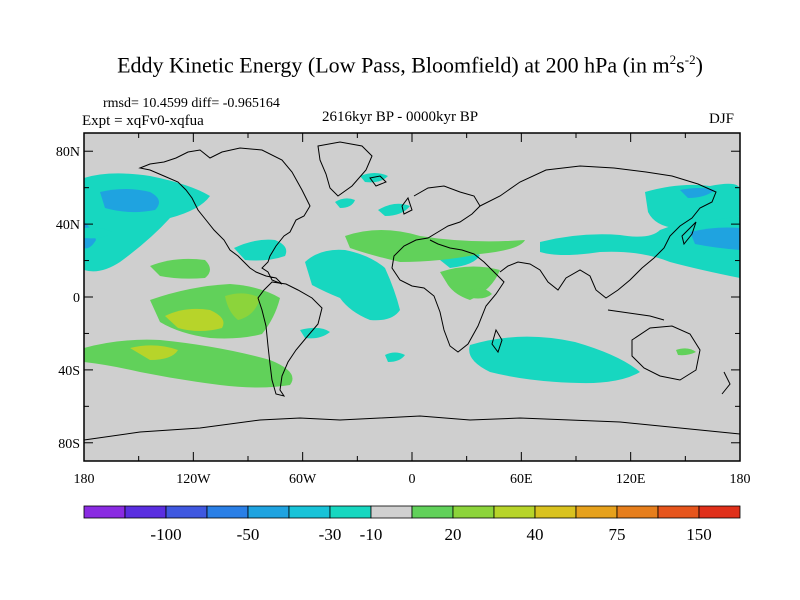  What do you see at coordinates (666, 353) in the screenshot?
I see `coast-australia` at bounding box center [666, 353].